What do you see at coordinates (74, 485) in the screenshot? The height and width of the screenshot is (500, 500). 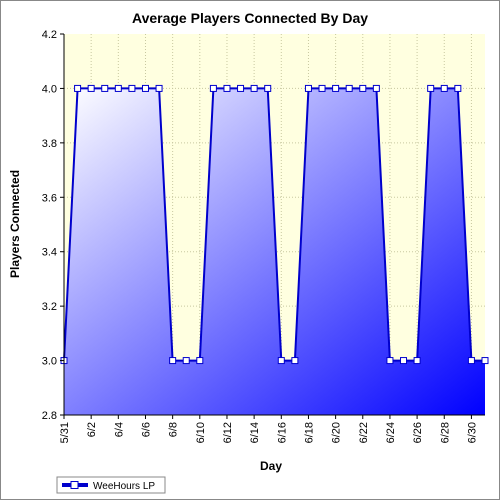 I see `legend-swatch-marker` at bounding box center [74, 485].